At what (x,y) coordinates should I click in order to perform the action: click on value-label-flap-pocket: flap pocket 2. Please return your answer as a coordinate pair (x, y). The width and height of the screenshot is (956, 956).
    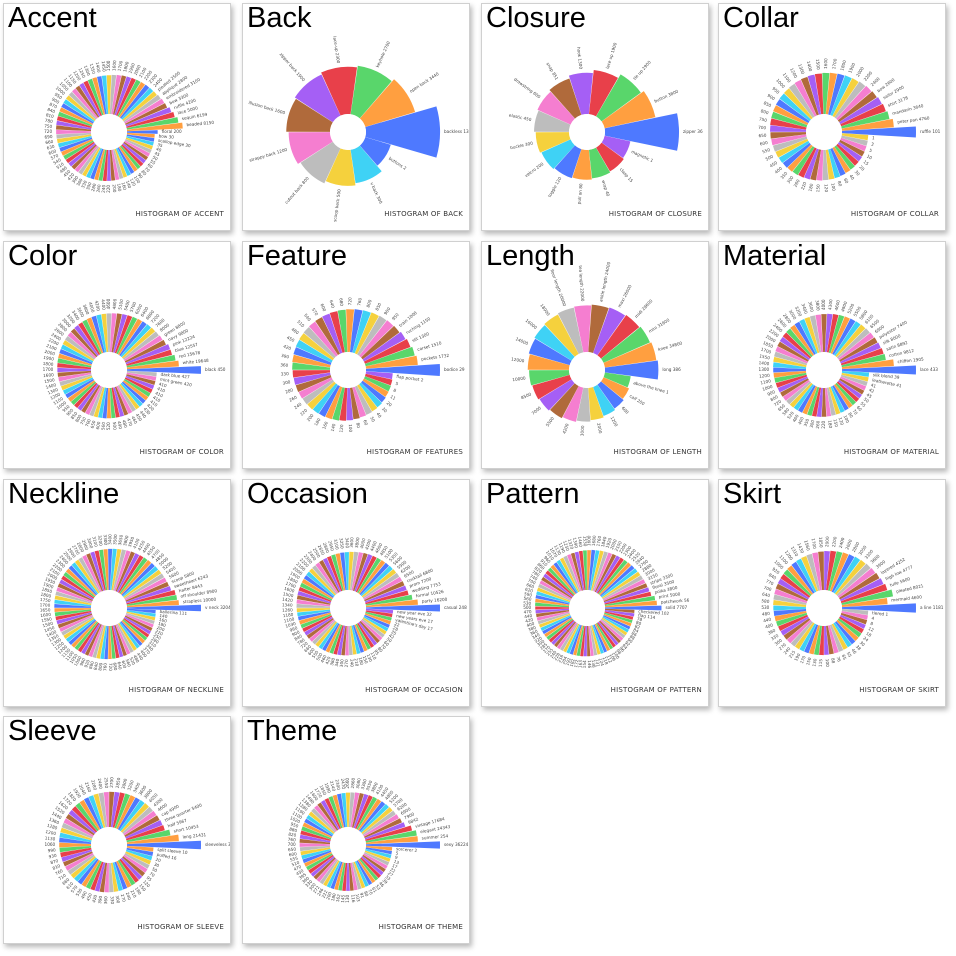
    Looking at the image, I should click on (410, 378).